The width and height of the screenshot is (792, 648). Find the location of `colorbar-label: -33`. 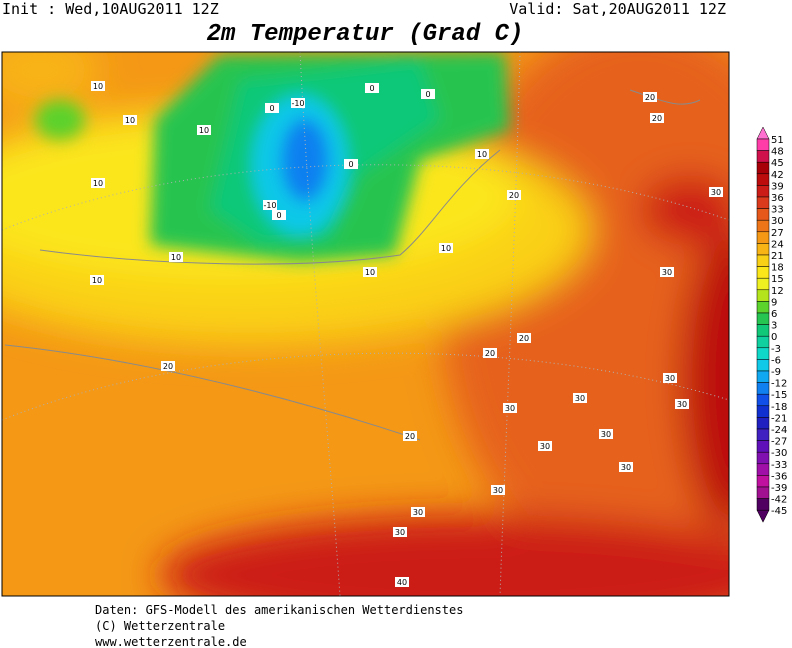

colorbar-label: -33 is located at coordinates (779, 465).